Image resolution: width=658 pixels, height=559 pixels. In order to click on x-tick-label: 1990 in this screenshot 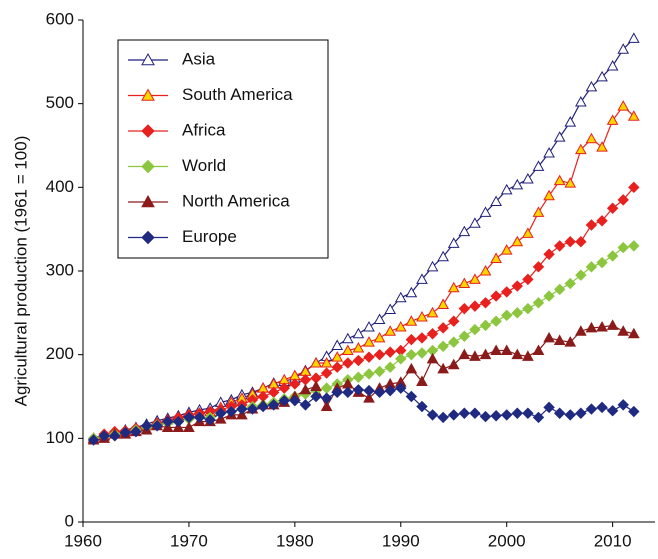, I will do `click(401, 540)`.